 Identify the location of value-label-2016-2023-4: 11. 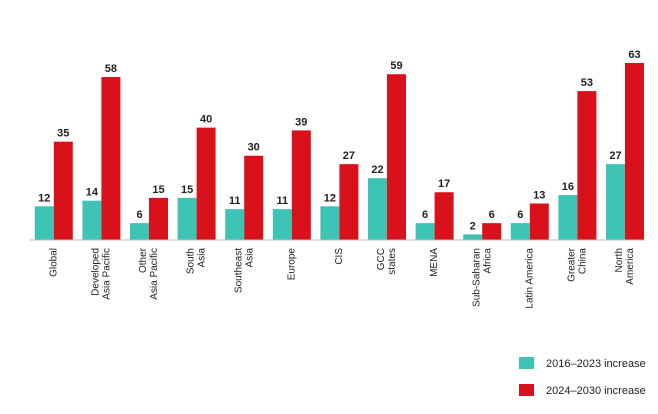
(235, 201).